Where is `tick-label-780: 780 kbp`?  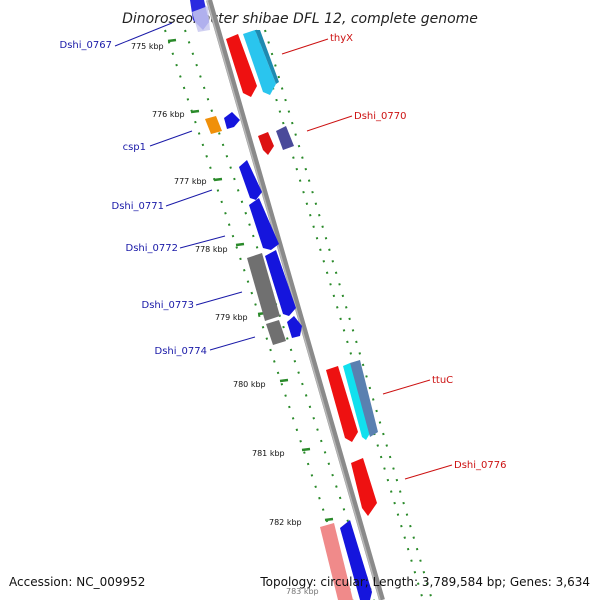 tick-label-780: 780 kbp is located at coordinates (249, 384).